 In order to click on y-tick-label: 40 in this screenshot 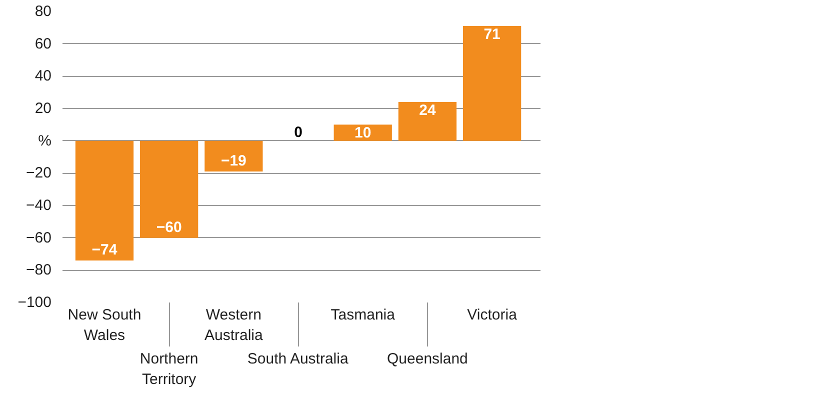, I will do `click(43, 76)`.